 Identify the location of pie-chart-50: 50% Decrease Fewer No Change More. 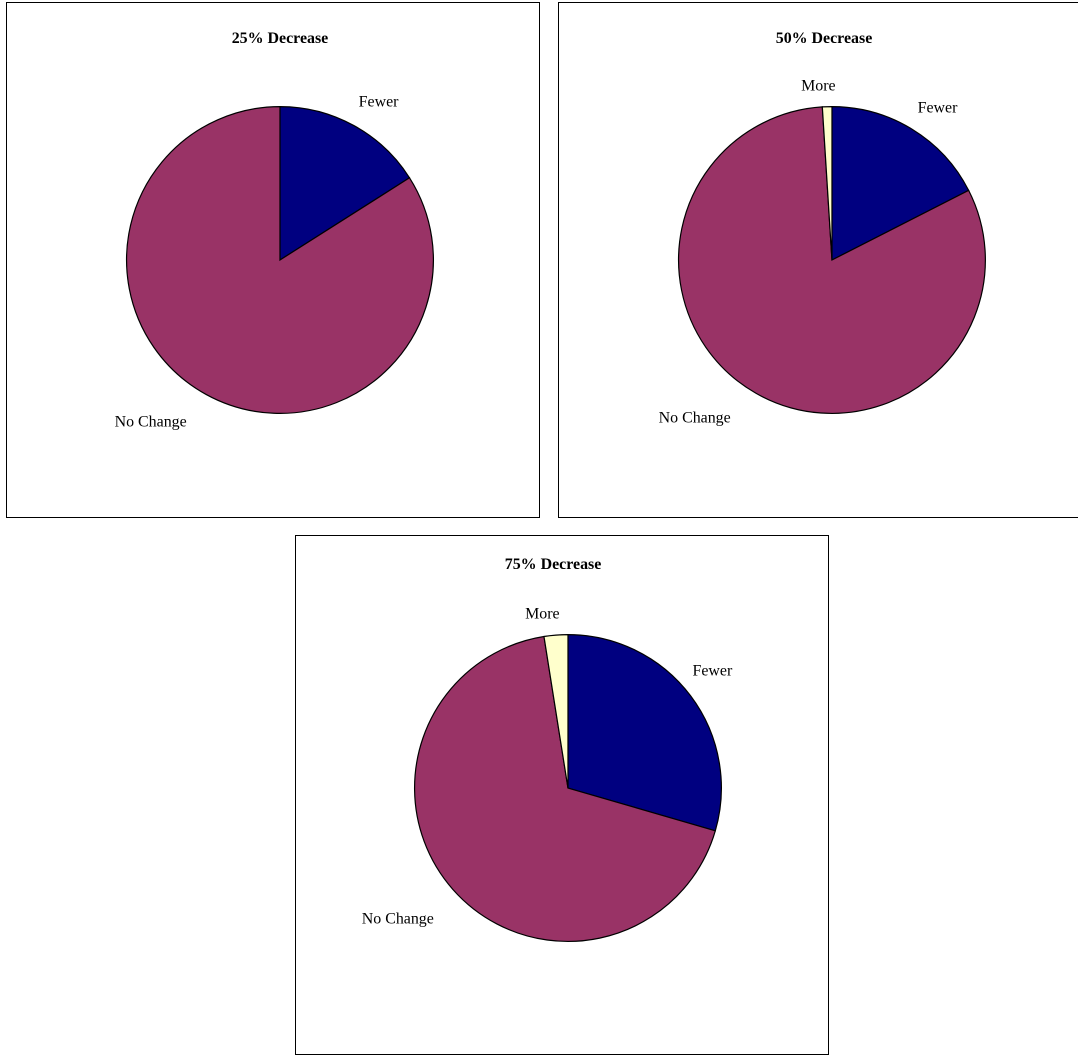
(822, 228).